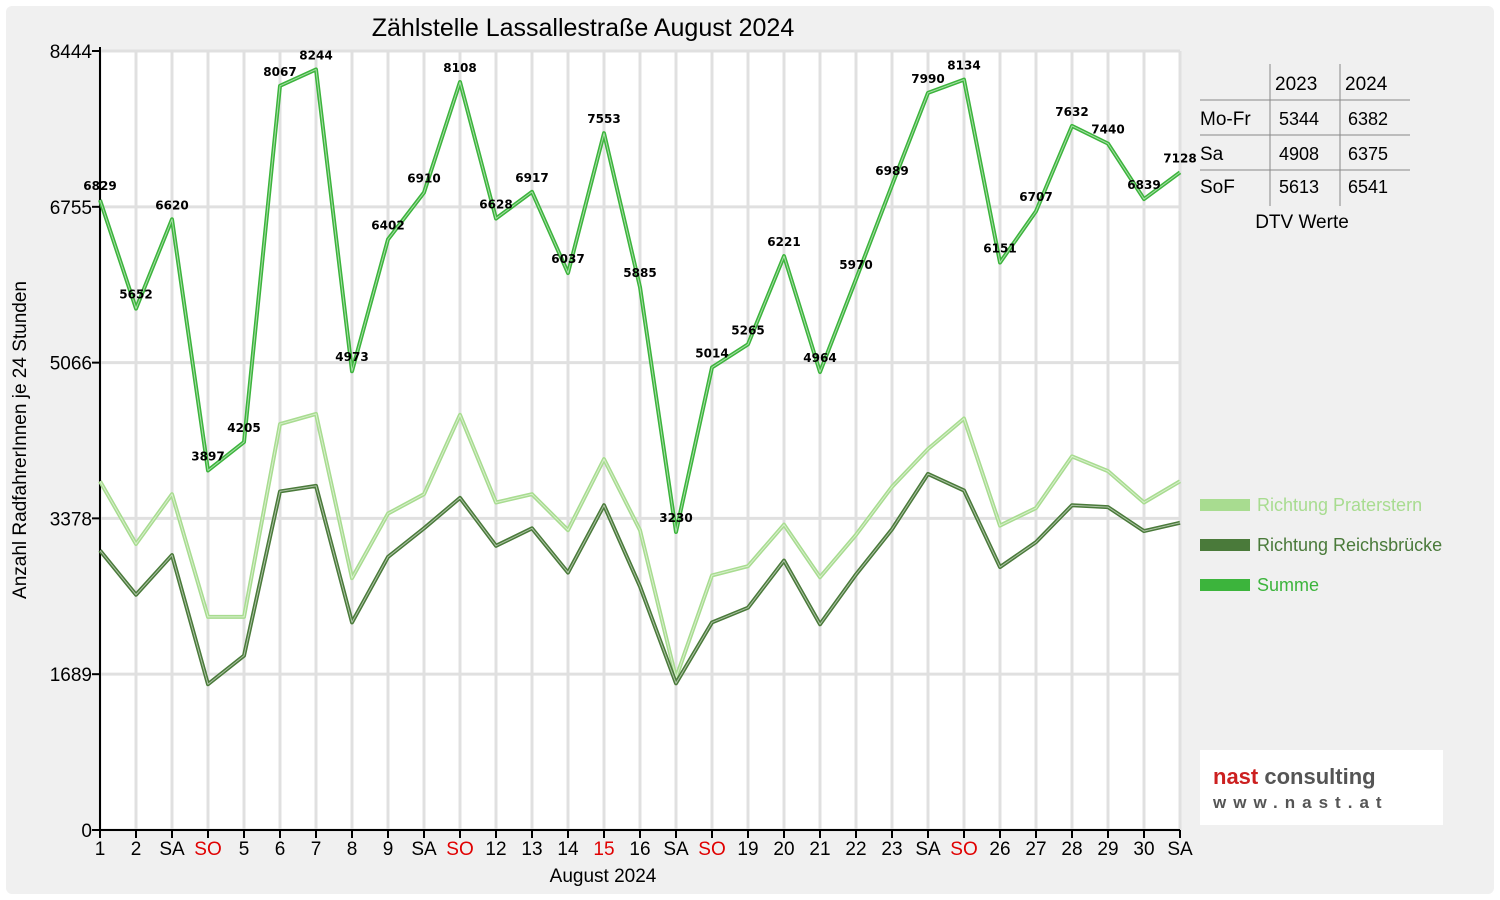 The height and width of the screenshot is (900, 1500). Describe the element at coordinates (1368, 119) in the screenshot. I see `dtv-cell: 6382` at that location.